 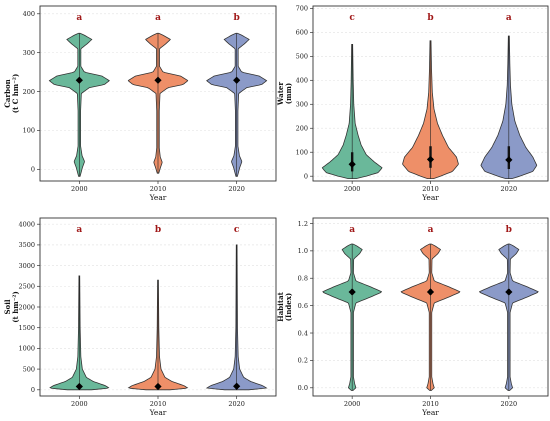 I want to click on y-tick-label: 3000, so click(x=26, y=266).